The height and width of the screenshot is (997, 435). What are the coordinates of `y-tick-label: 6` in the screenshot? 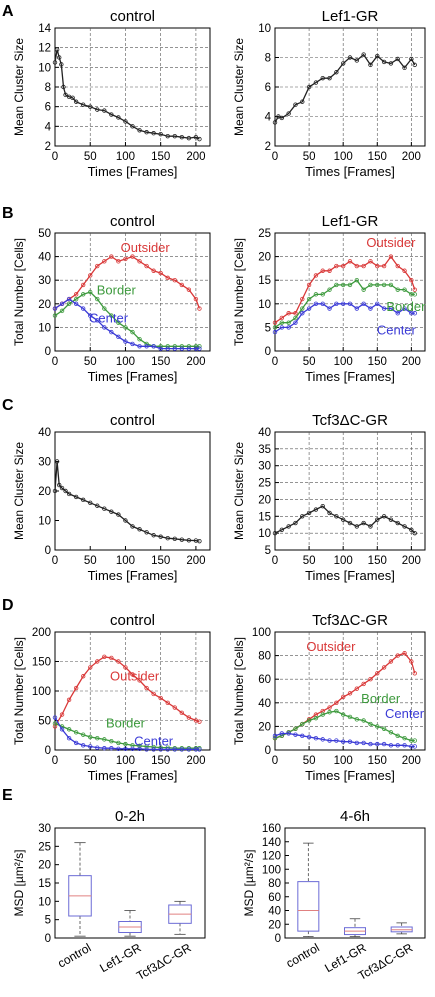 It's located at (48, 108).